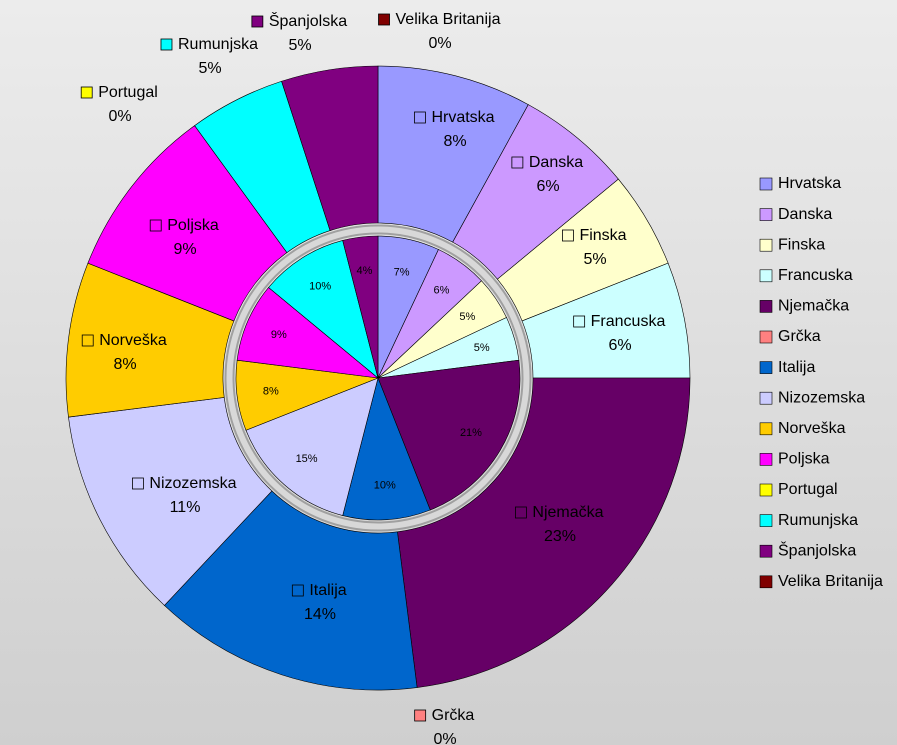 The width and height of the screenshot is (897, 745). Describe the element at coordinates (817, 549) in the screenshot. I see `legend-label: Španjolska` at that location.